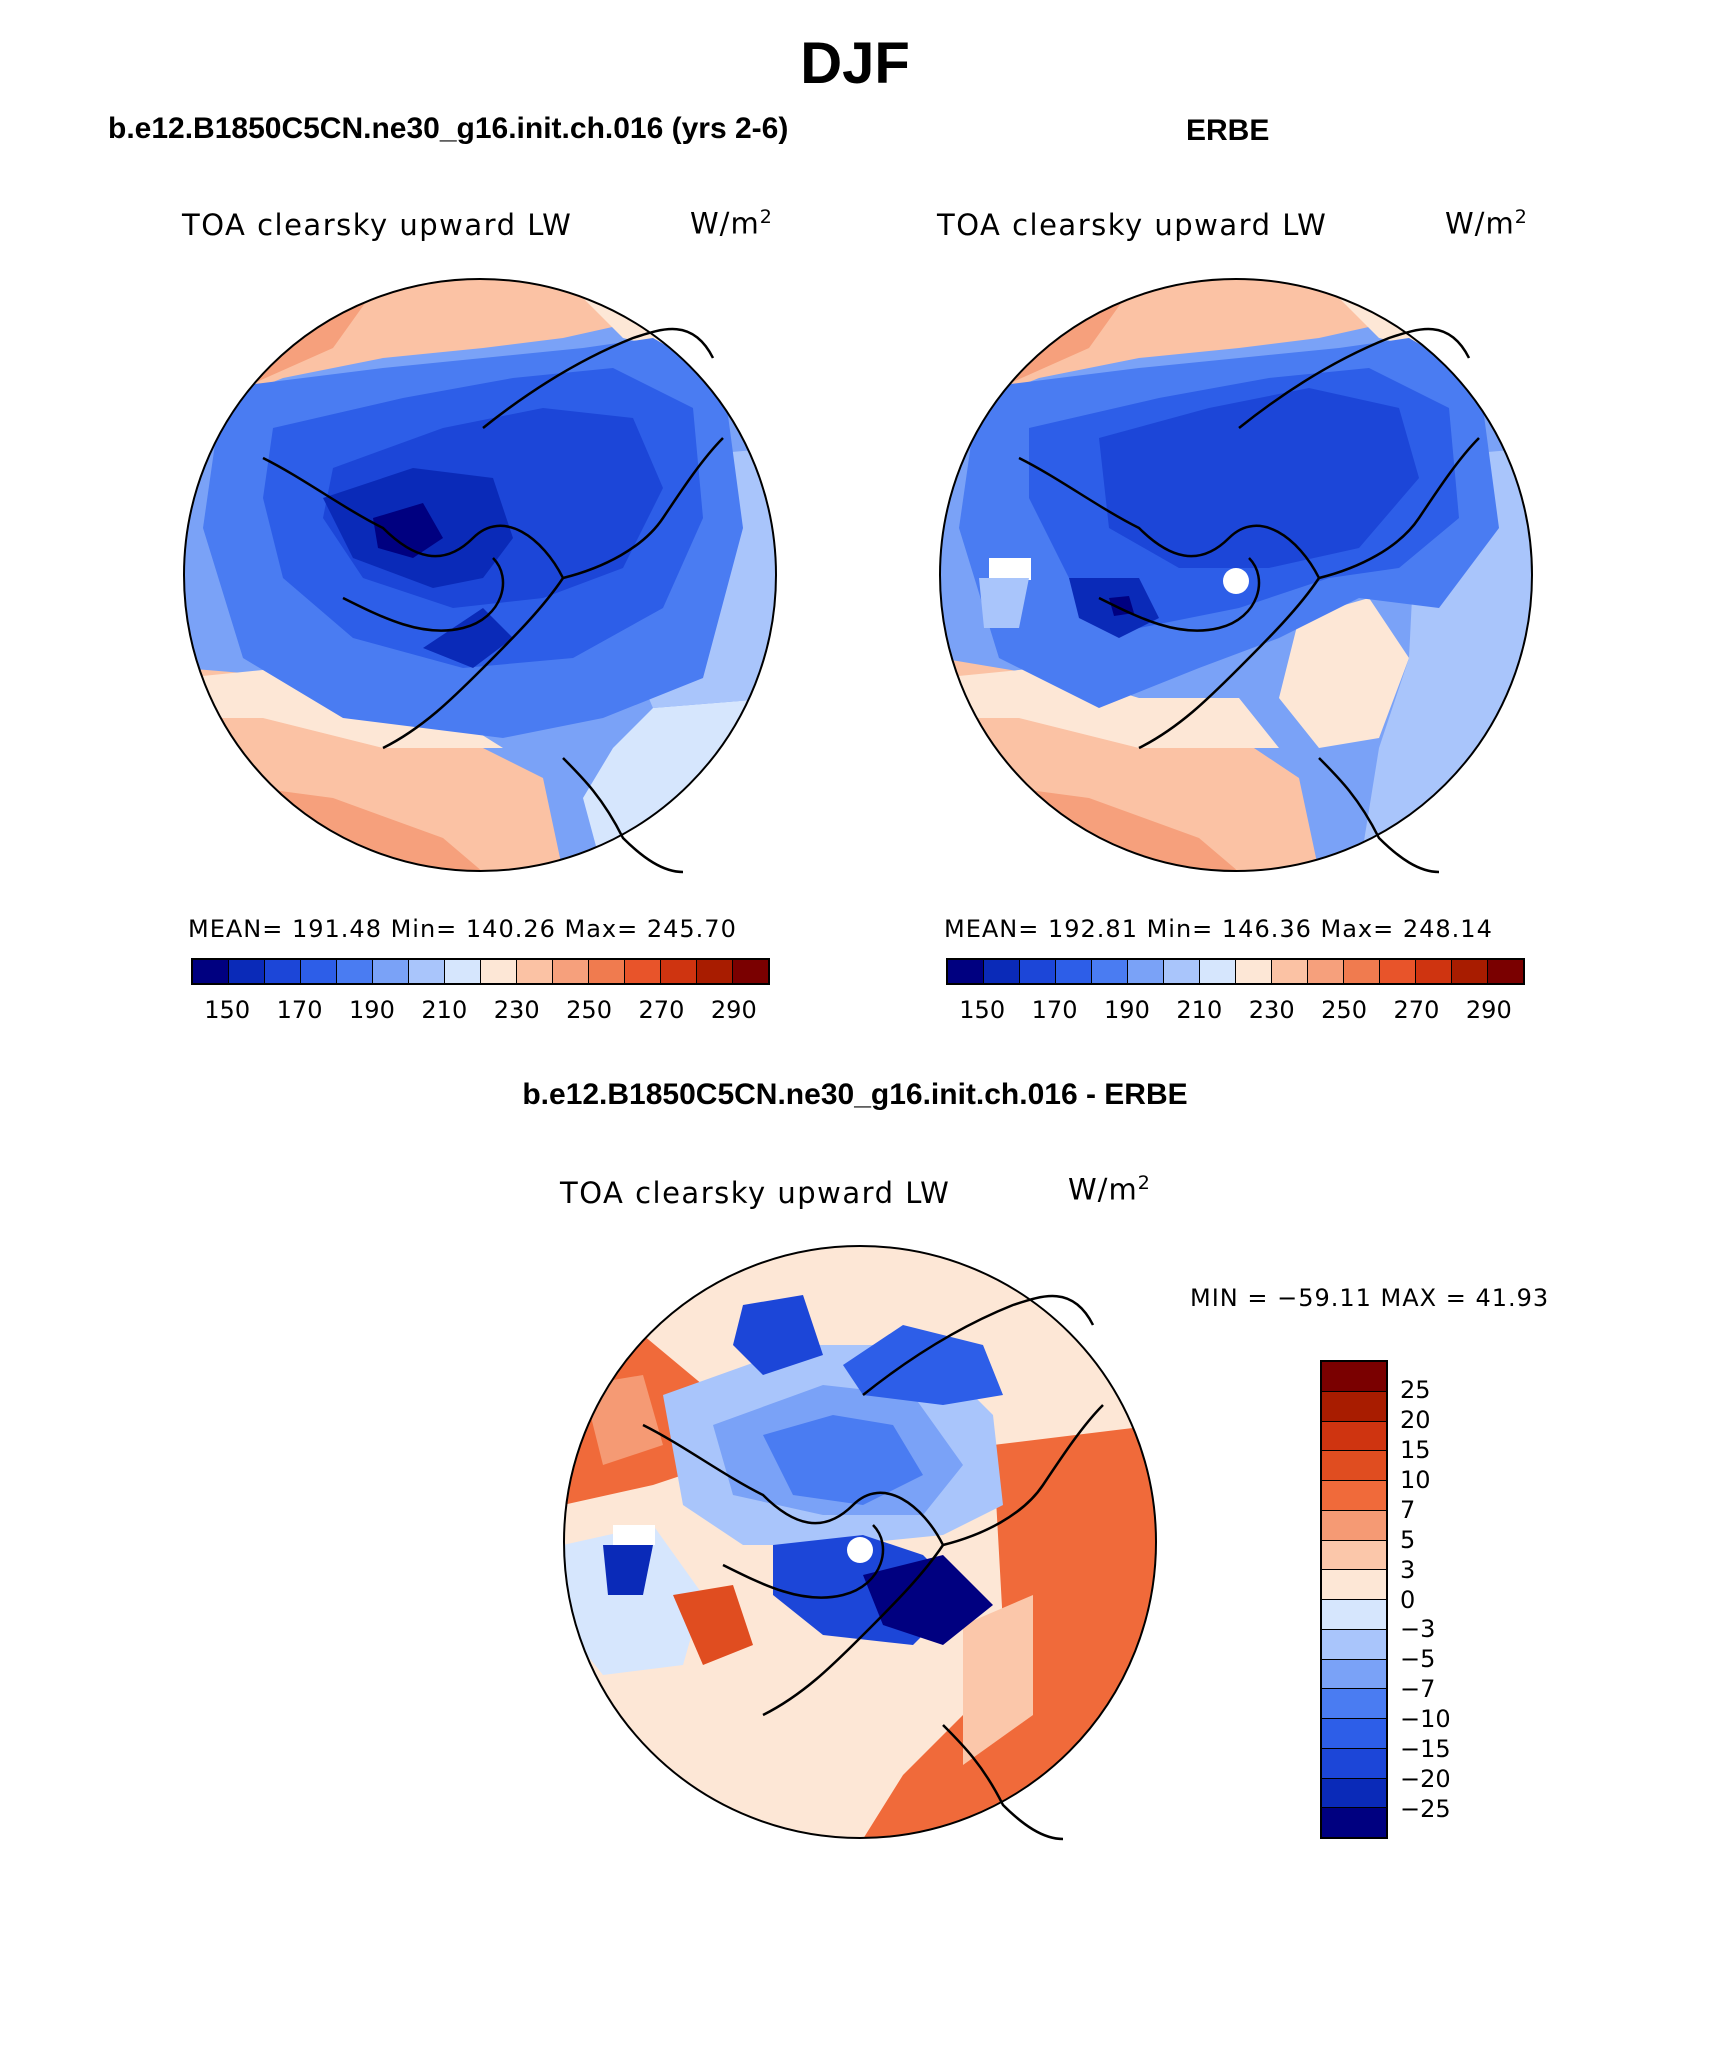 This screenshot has width=1710, height=2061. I want to click on colorbar-tick-label: 7, so click(1408, 1509).